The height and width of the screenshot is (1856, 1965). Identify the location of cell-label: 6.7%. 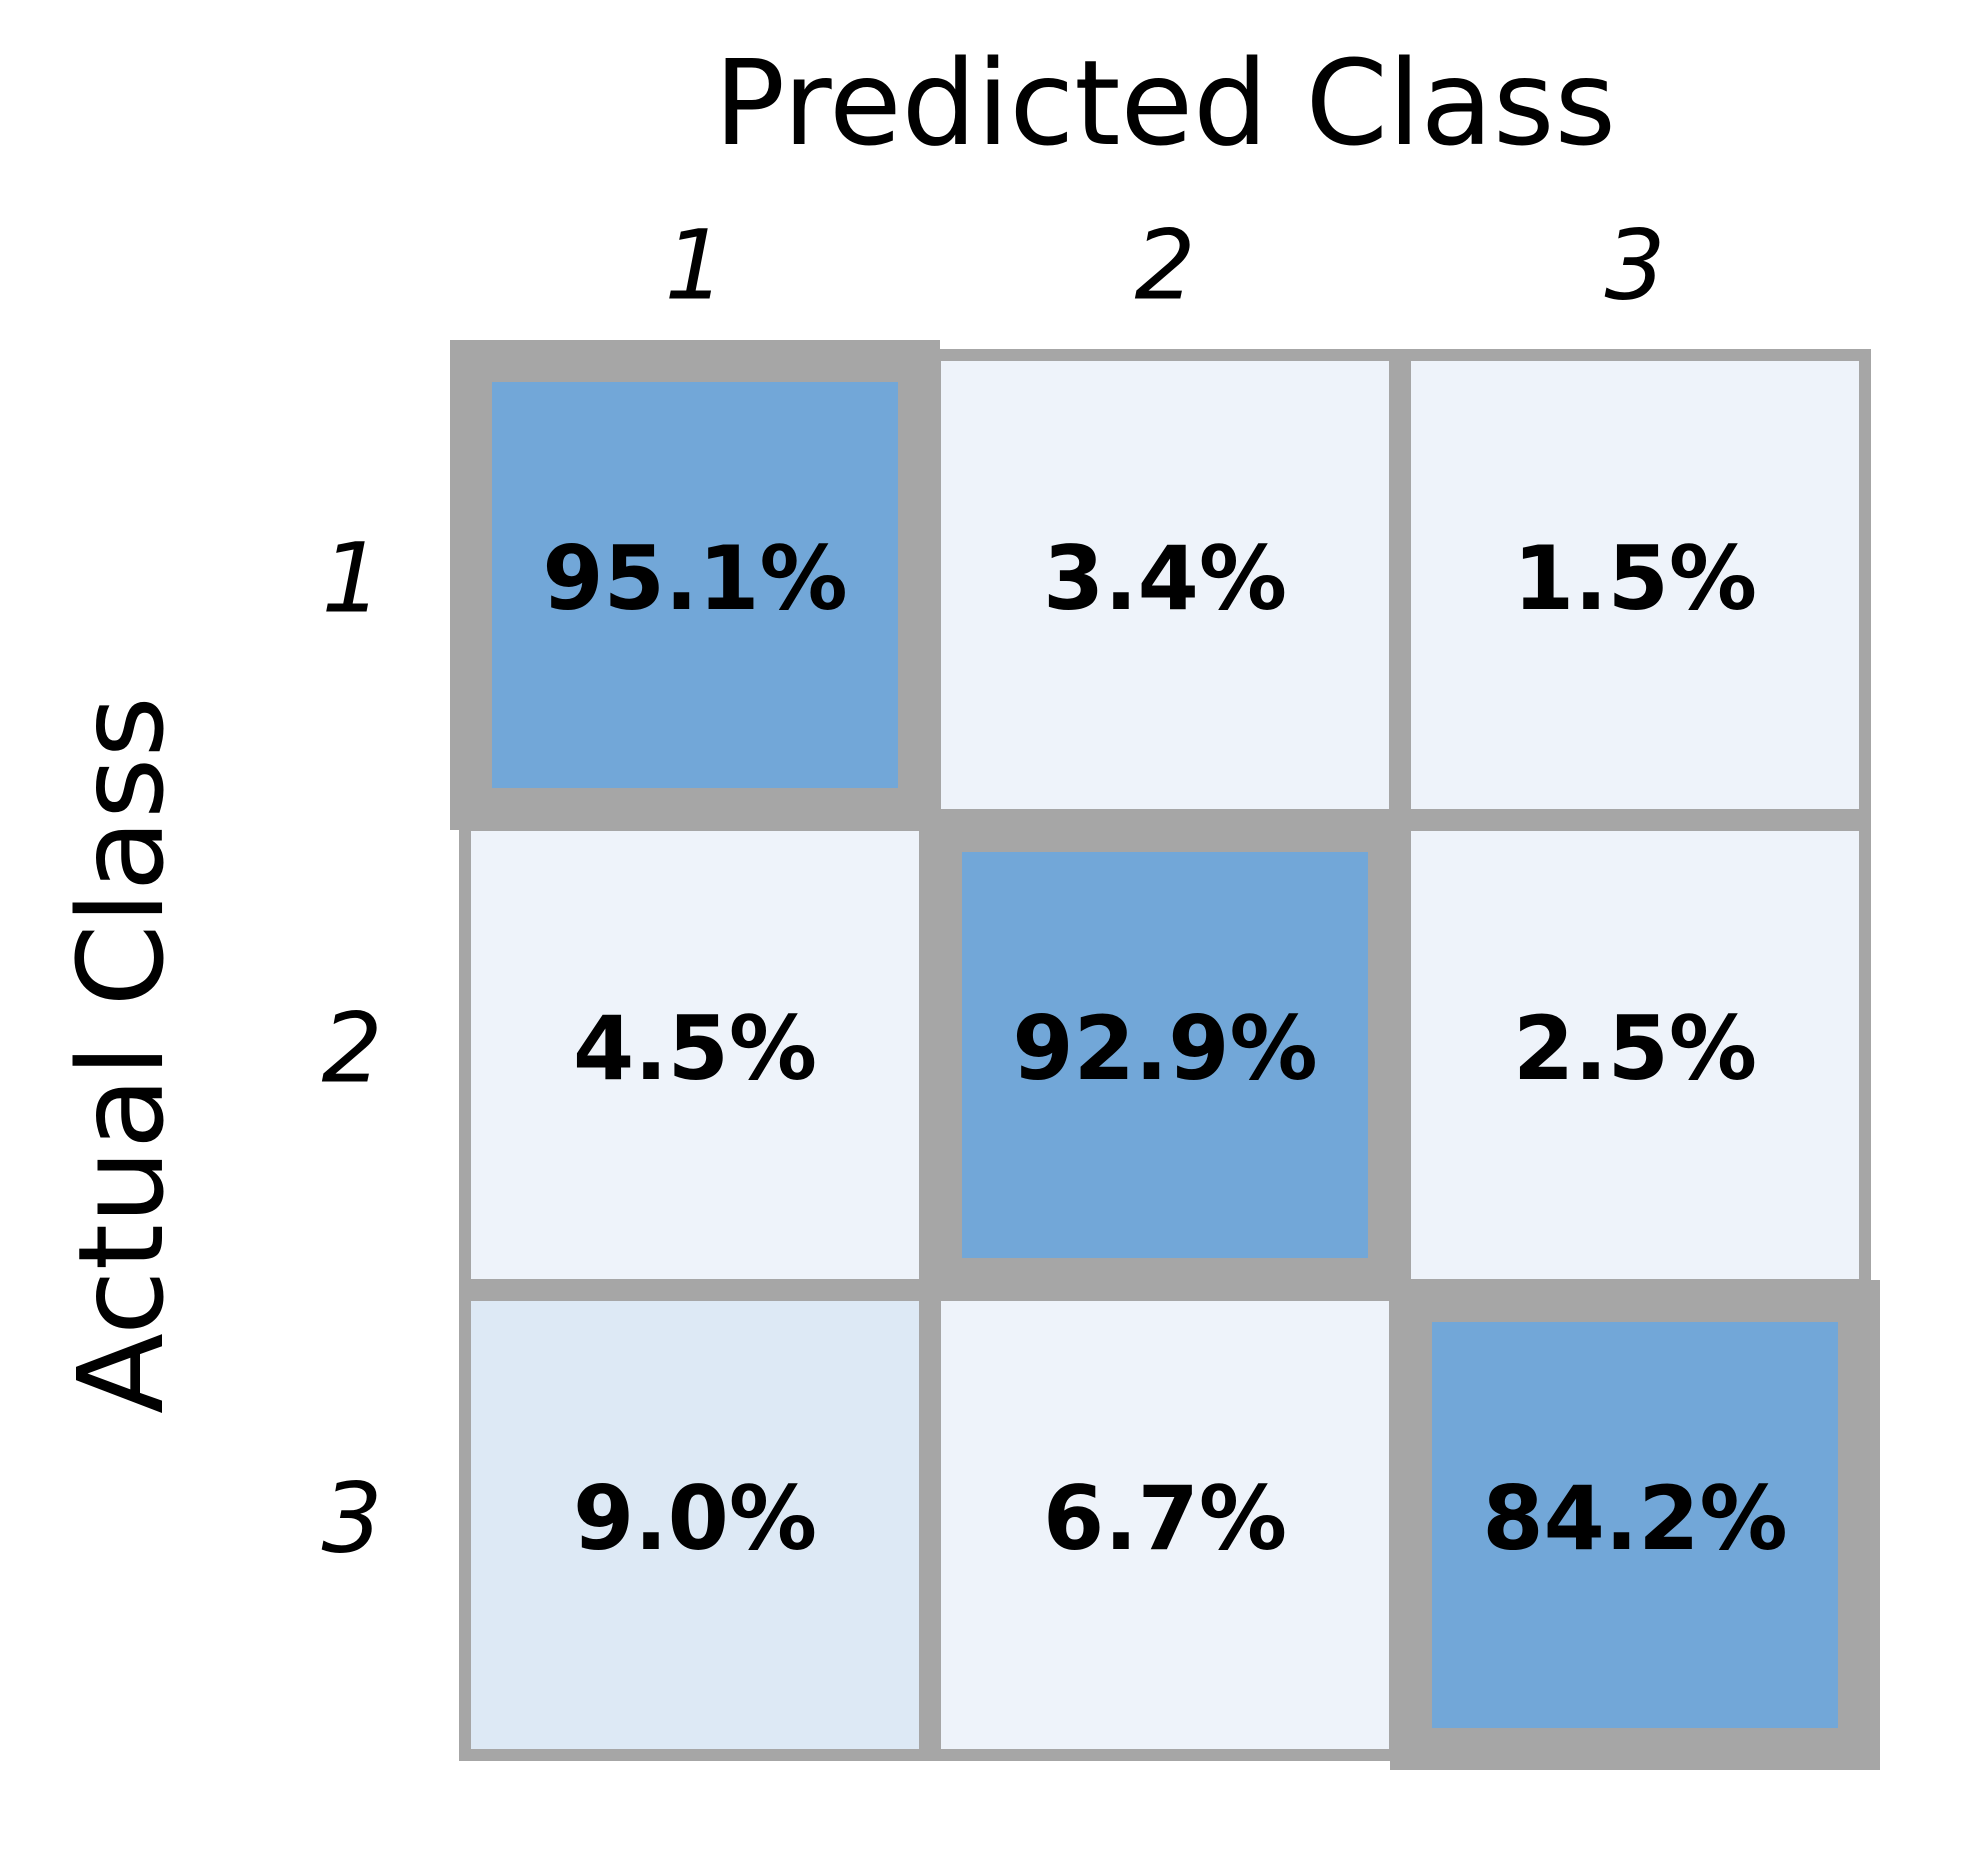
(1165, 1518).